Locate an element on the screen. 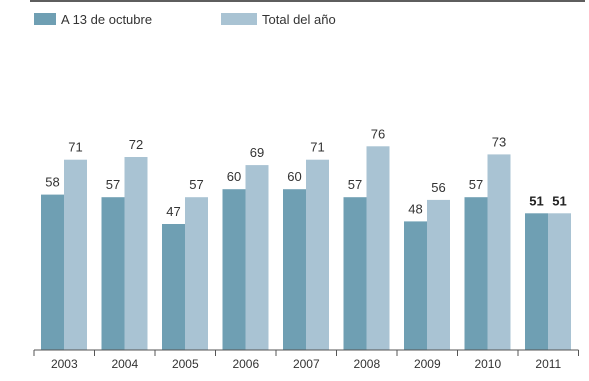 This screenshot has height=381, width=589. bar-2007-year-total is located at coordinates (317, 254).